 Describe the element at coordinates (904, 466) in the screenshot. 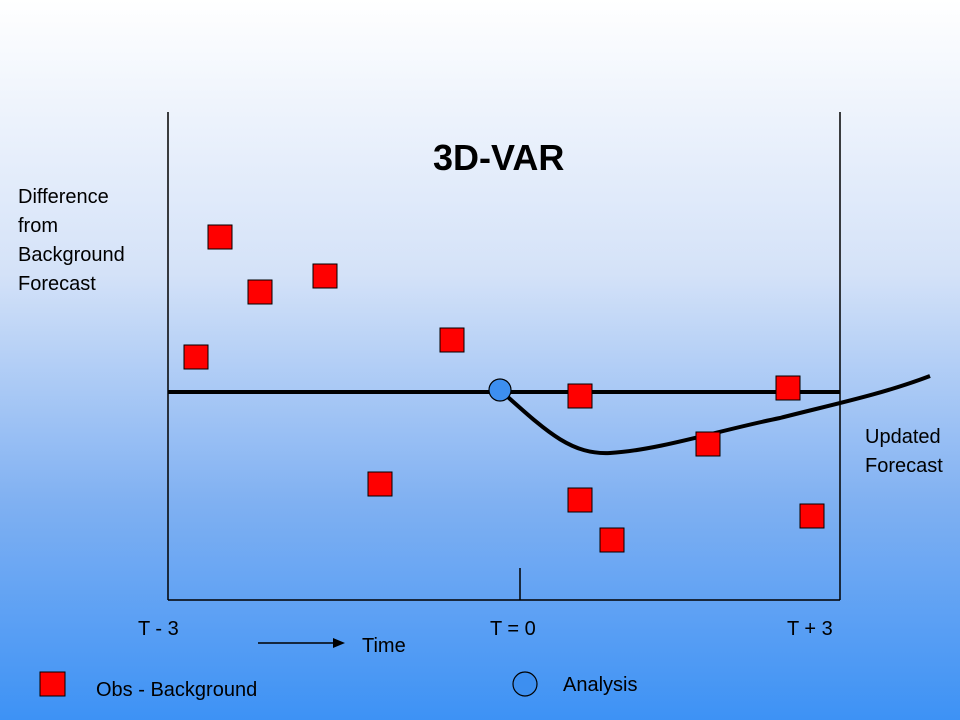

I see `updated-forecast-label-line: Forecast` at that location.